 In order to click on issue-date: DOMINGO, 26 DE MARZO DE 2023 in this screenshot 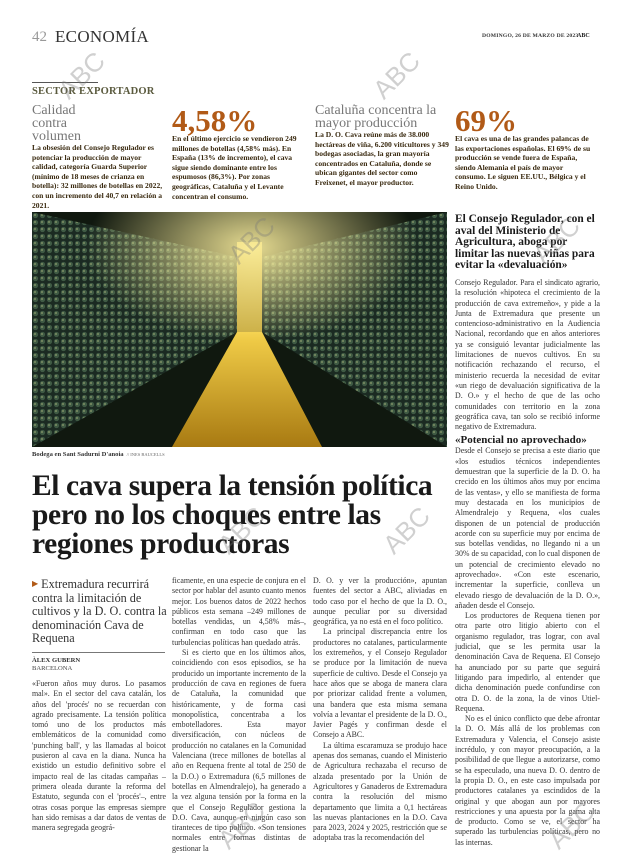, I will do `click(530, 36)`.